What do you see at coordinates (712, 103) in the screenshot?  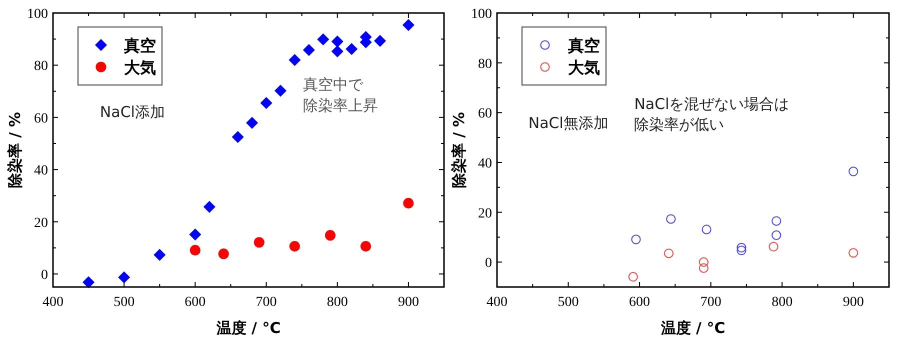 I see `annotation: NaClを混ぜない場合は` at bounding box center [712, 103].